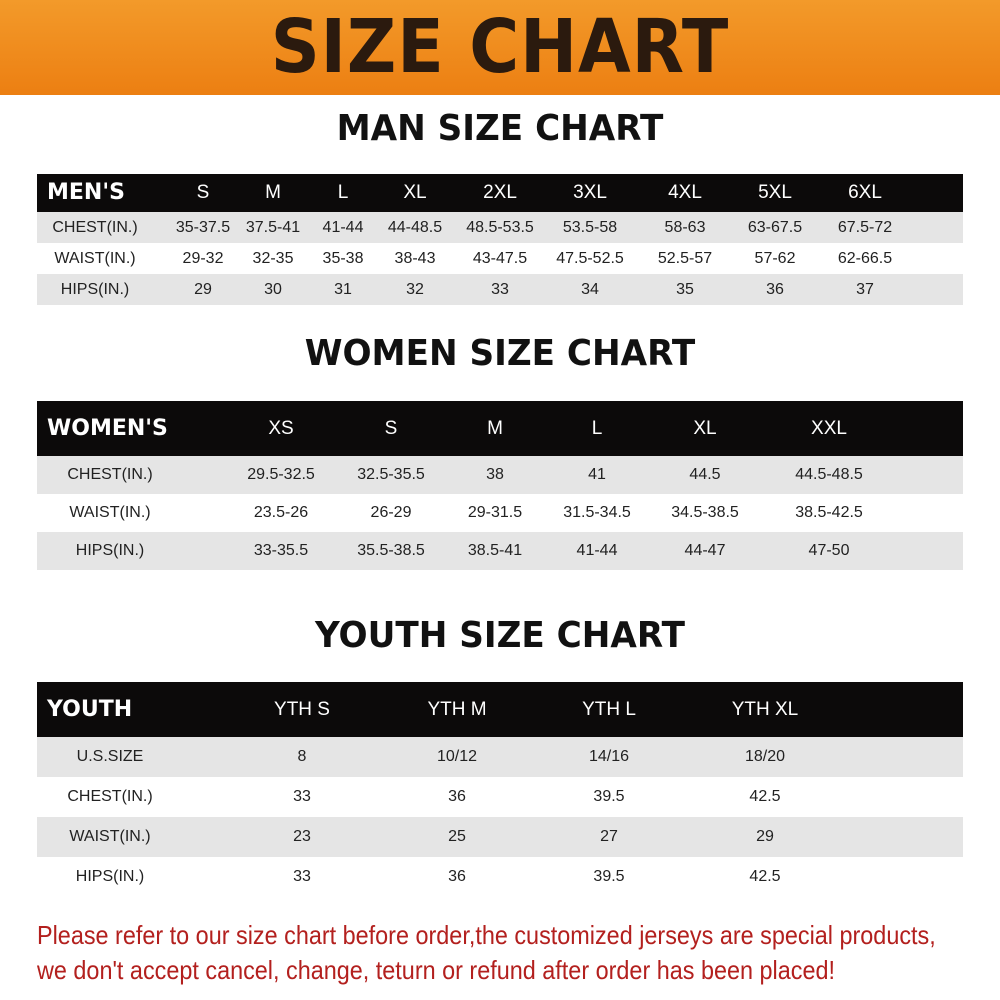 The image size is (1000, 1000). What do you see at coordinates (110, 756) in the screenshot?
I see `measure-label: U.S.SIZE` at bounding box center [110, 756].